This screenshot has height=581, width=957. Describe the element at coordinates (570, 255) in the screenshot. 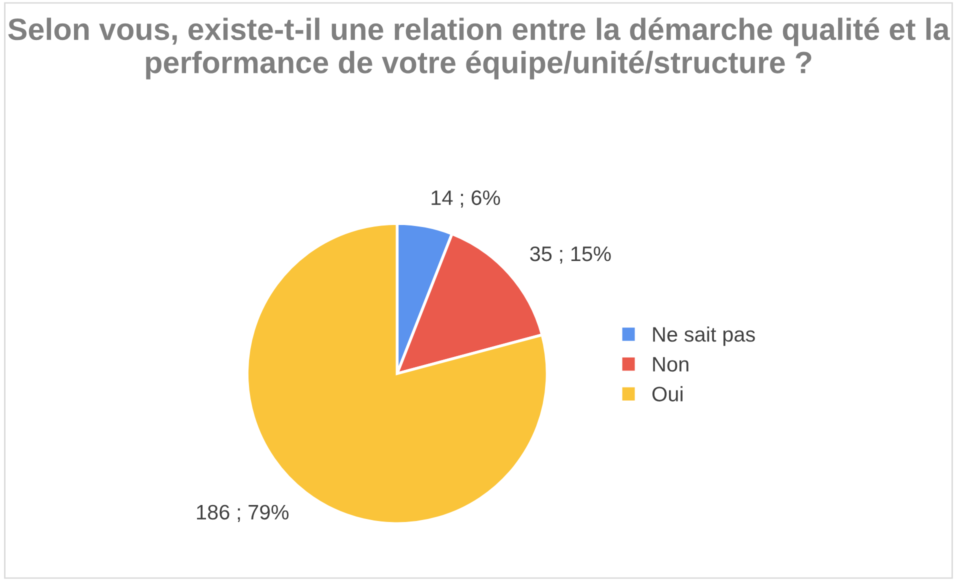

I see `data-label: 35 ; 15%` at that location.